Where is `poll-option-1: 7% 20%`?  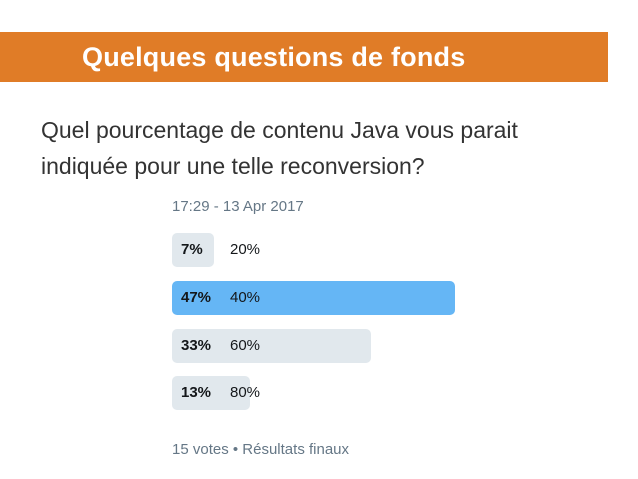 poll-option-1: 7% 20% is located at coordinates (382, 250).